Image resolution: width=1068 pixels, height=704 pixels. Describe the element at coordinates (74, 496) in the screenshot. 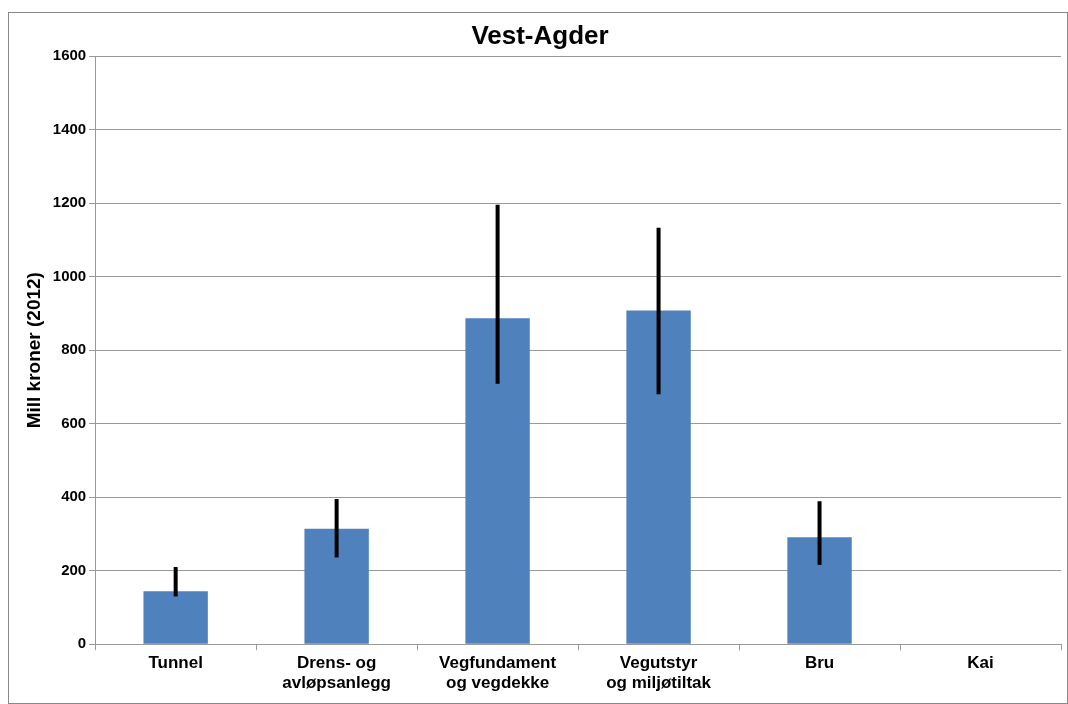

I see `y-tick-label: 400` at that location.